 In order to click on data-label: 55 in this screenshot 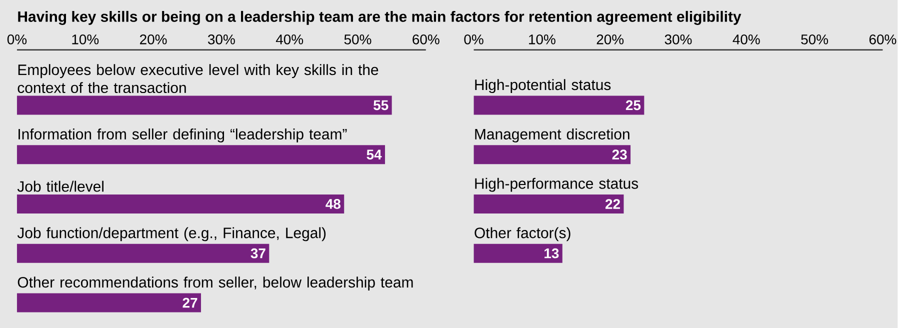, I will do `click(381, 105)`.